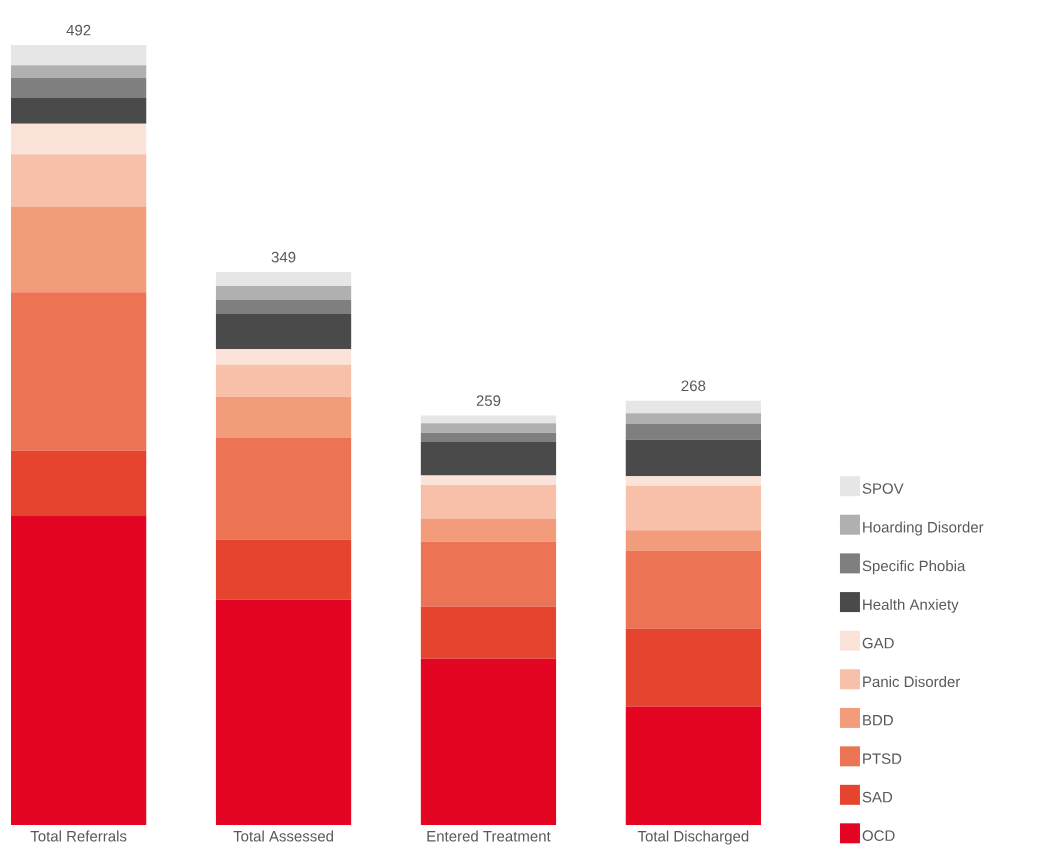 The height and width of the screenshot is (862, 1056). Describe the element at coordinates (488, 400) in the screenshot. I see `annotation: 259` at that location.